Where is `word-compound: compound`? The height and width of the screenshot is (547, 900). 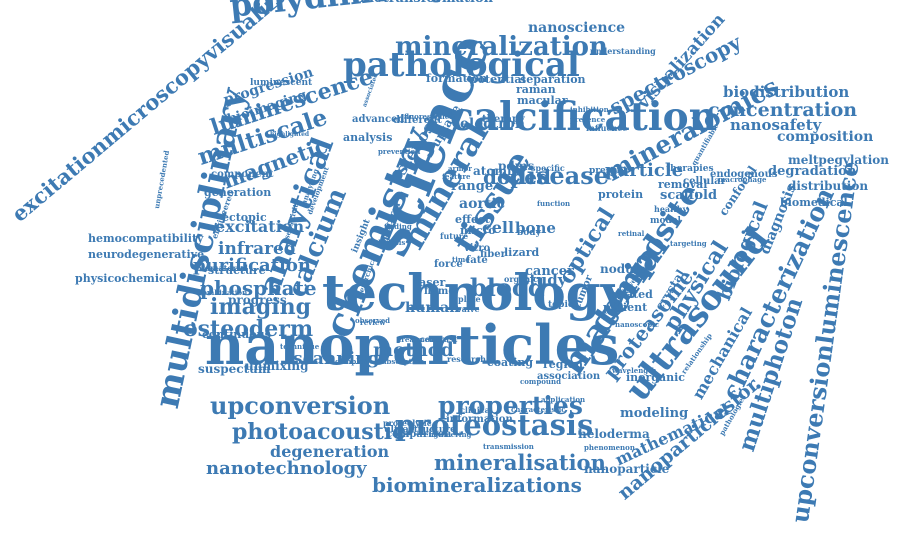 word-compound: compound is located at coordinates (540, 381).